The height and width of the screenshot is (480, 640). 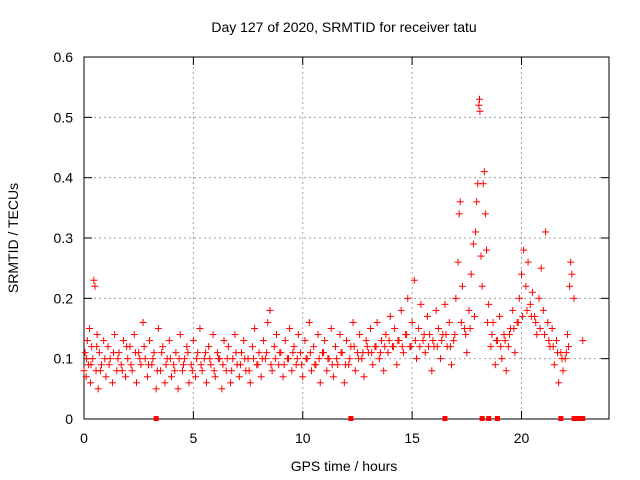 I want to click on y-tick-label: 0.1, so click(x=64, y=359).